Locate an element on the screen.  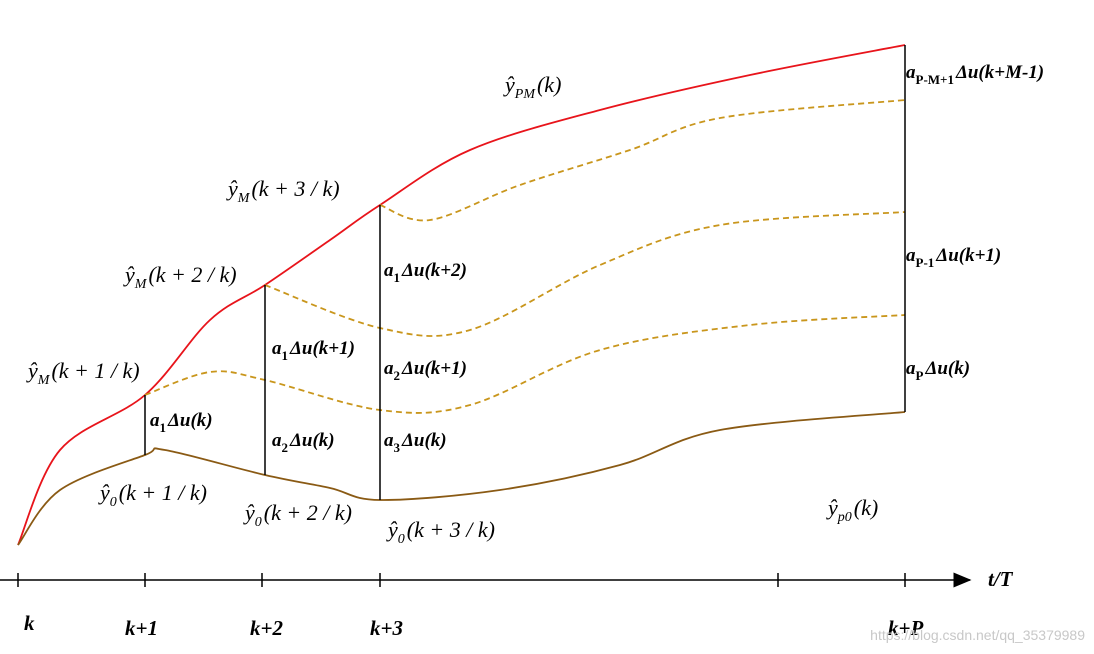
label-subscript: P-M+1 is located at coordinates (935, 79).